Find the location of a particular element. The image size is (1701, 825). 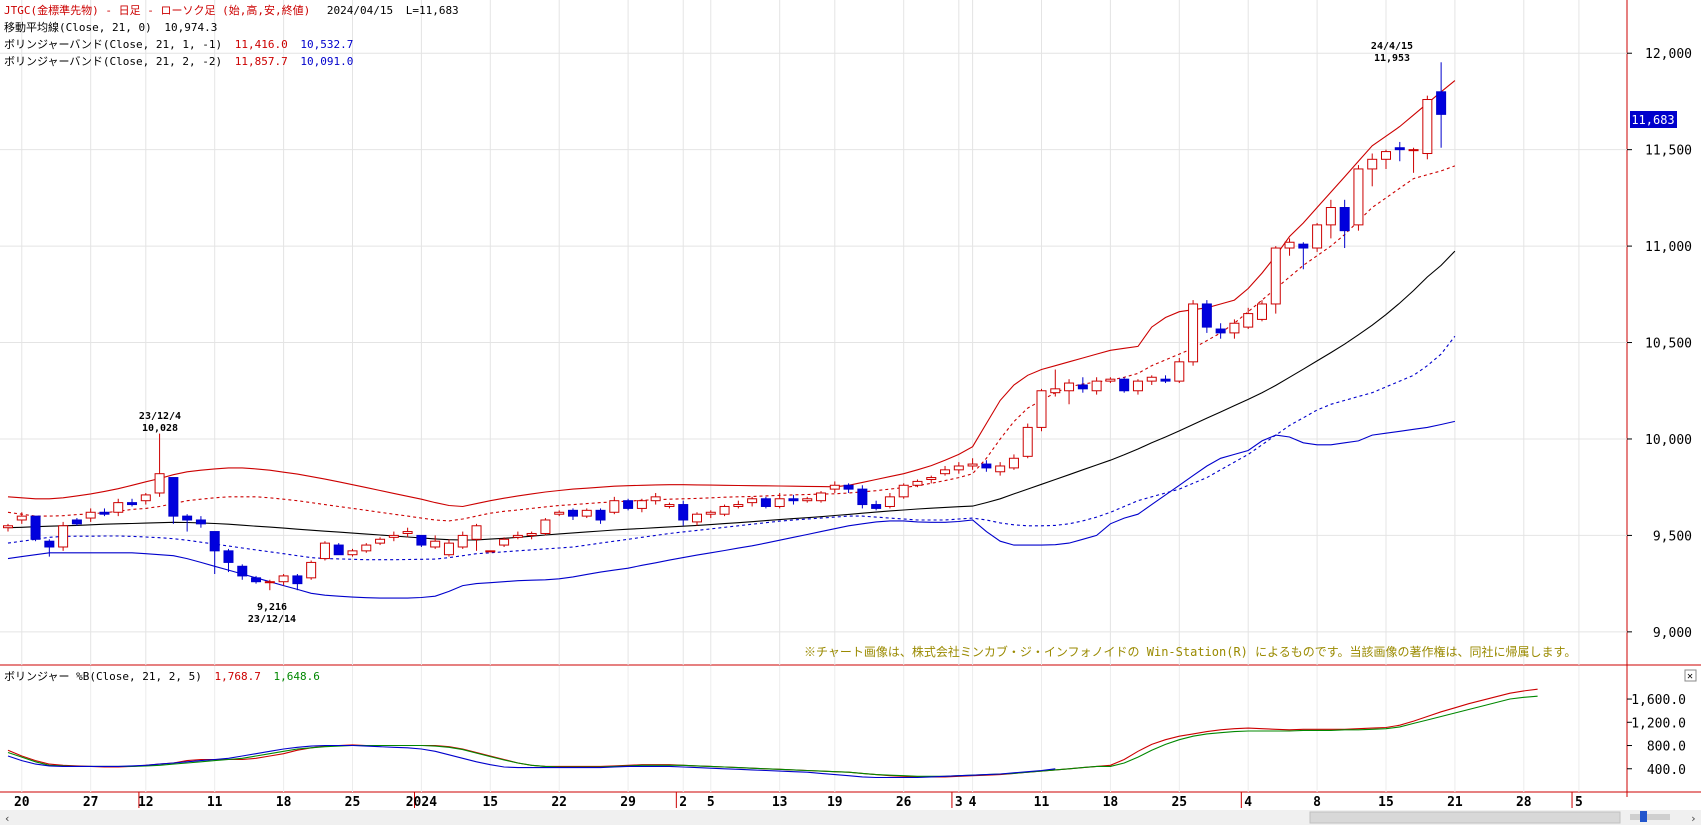

x-tick-label: 29 is located at coordinates (628, 802).